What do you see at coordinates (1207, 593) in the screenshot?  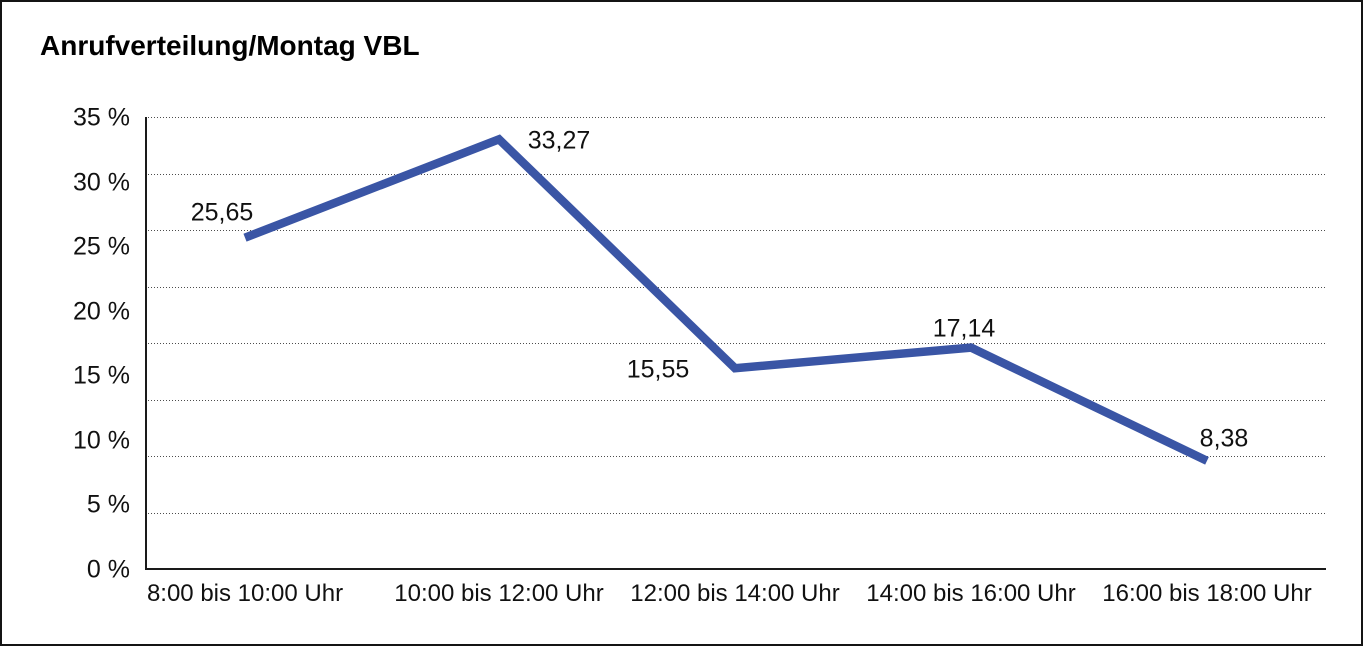 I see `x-category-label: 16:00 bis 18:00 Uhr` at bounding box center [1207, 593].